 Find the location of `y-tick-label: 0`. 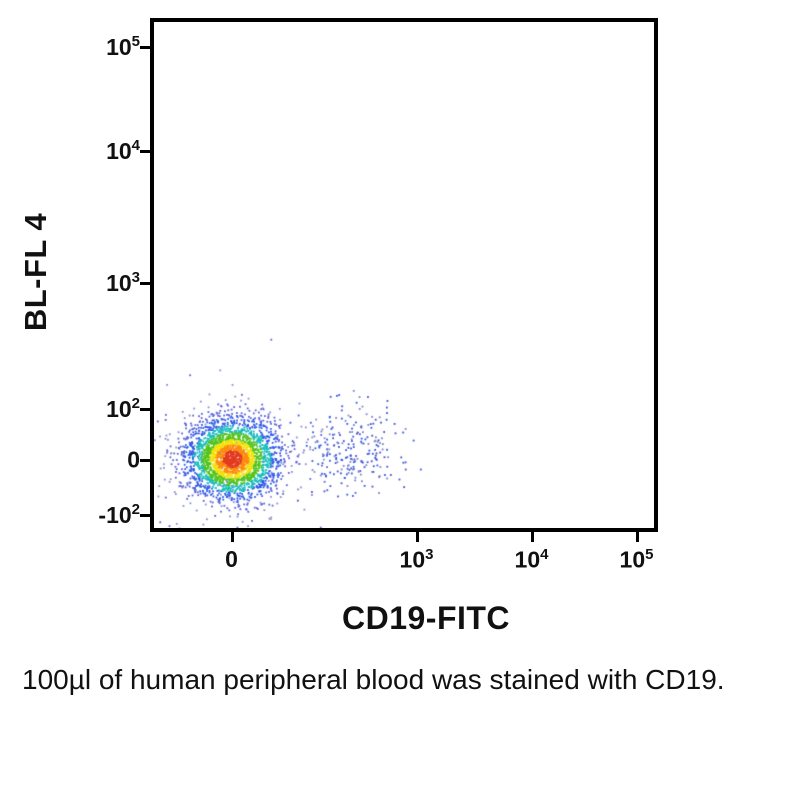

y-tick-label: 0 is located at coordinates (133, 459).